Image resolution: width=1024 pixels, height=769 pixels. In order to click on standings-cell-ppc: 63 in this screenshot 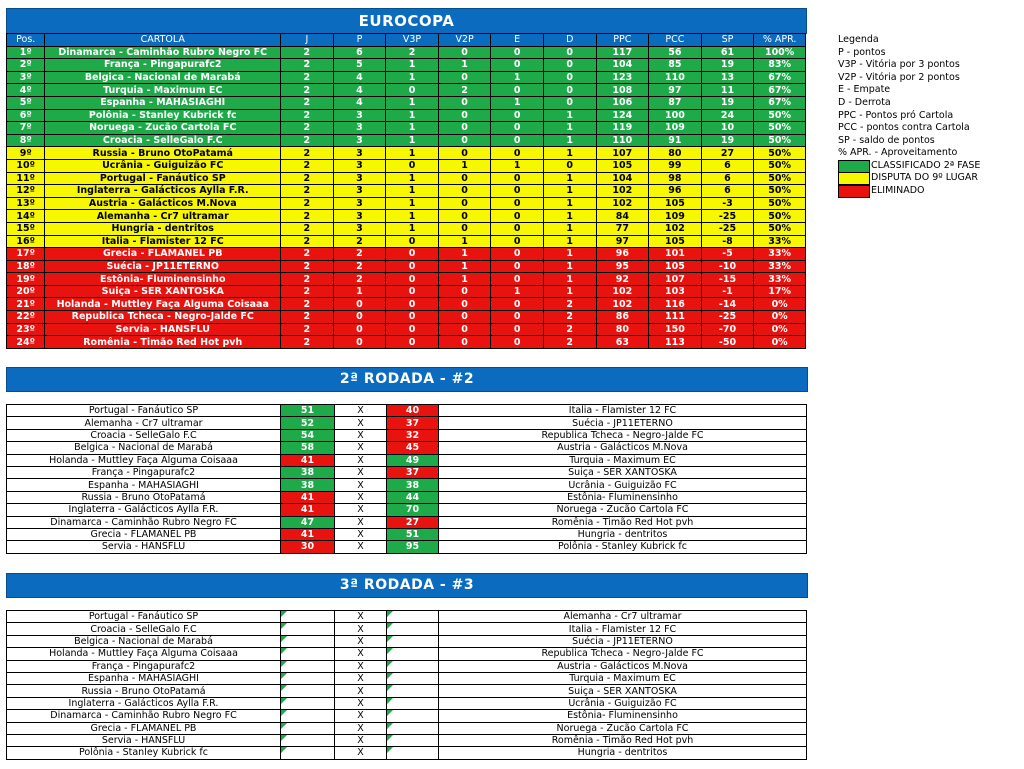, I will do `click(622, 342)`.